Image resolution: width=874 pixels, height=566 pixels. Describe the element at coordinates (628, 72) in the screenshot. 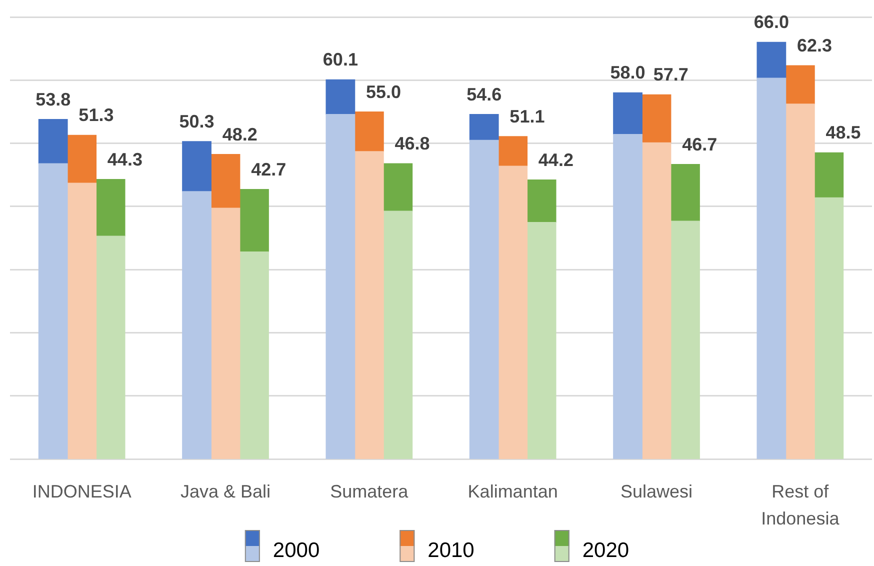

I see `annotation: 58.0` at that location.